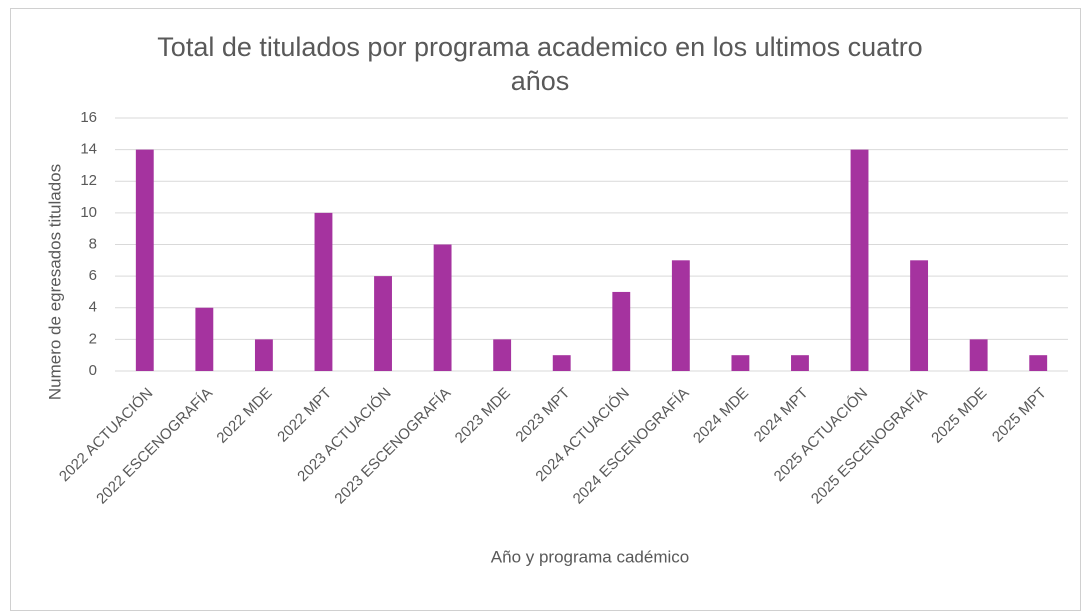  I want to click on x-tick-label: 2022 MDE, so click(244, 416).